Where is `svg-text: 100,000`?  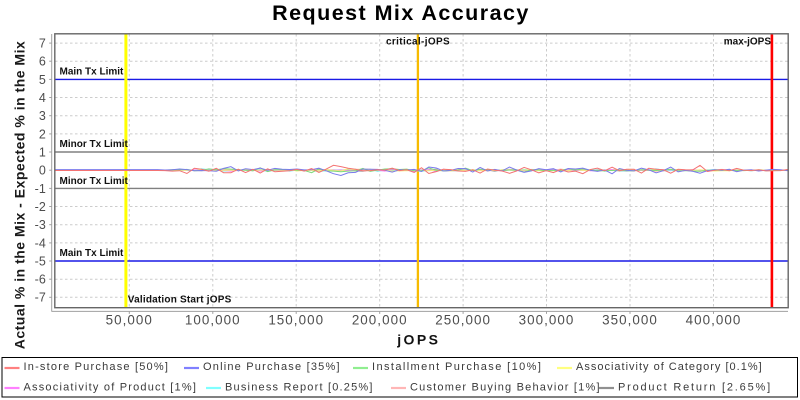 svg-text: 100,000 is located at coordinates (213, 320).